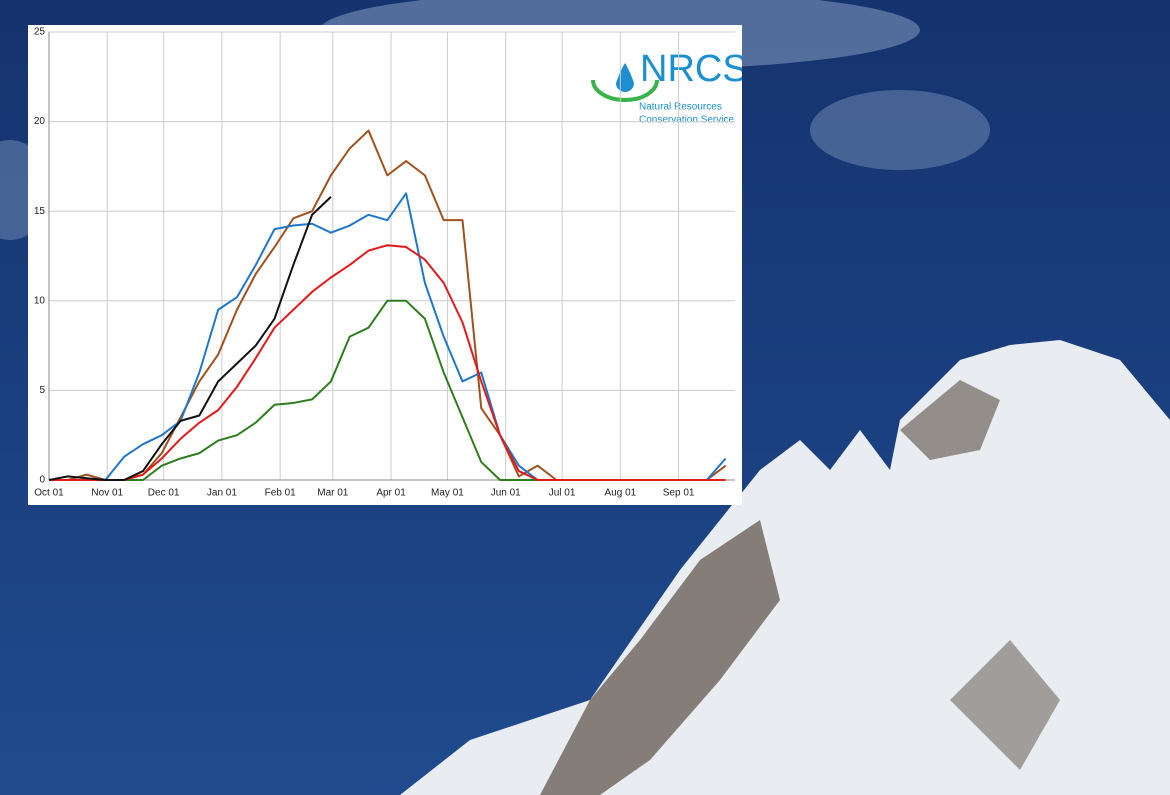 The height and width of the screenshot is (795, 1170). Describe the element at coordinates (680, 107) in the screenshot. I see `logo-line1: Natural Resources` at that location.